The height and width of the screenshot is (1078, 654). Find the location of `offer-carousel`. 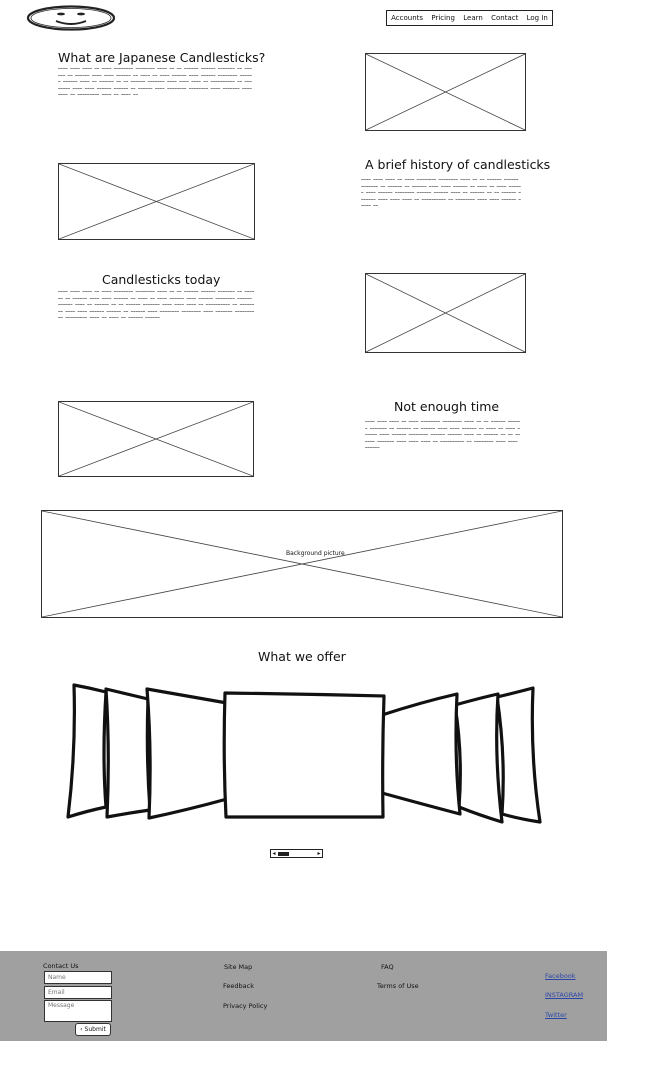

offer-carousel is located at coordinates (304, 754).